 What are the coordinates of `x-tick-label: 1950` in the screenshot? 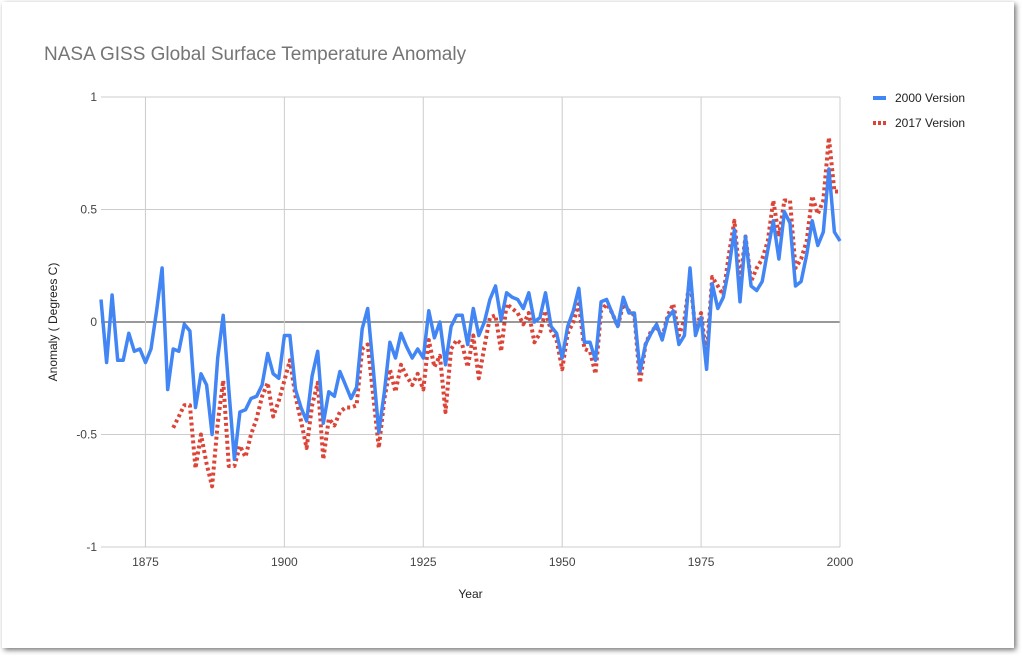 It's located at (562, 562).